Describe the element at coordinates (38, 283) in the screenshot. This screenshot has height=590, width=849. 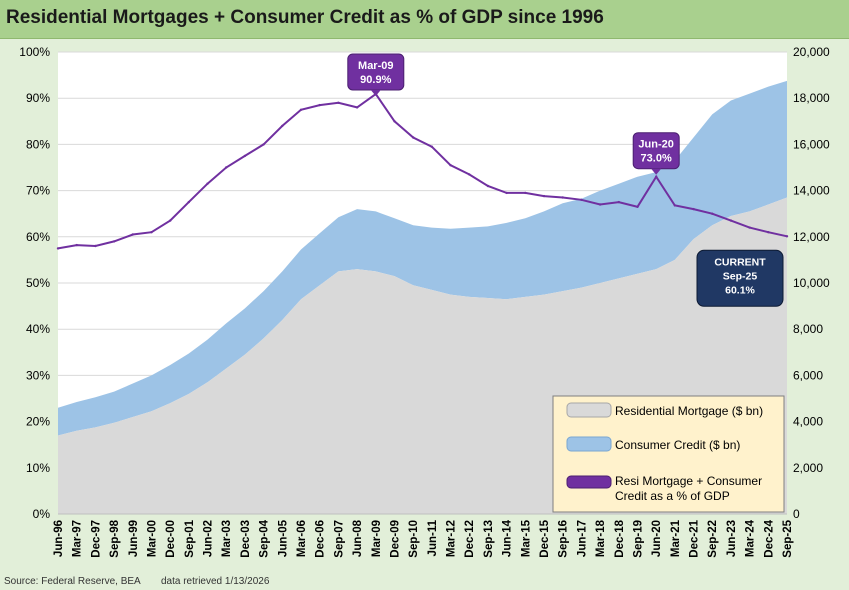
I see `y-left-tick-label: 50%` at that location.